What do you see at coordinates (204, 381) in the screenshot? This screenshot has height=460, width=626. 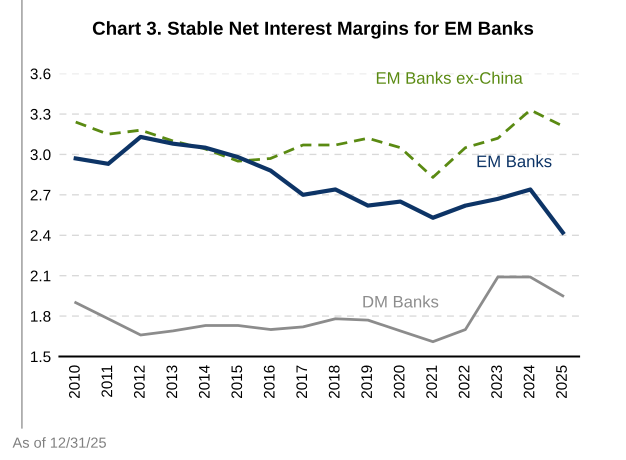 I see `x-tick-label: 2014` at bounding box center [204, 381].